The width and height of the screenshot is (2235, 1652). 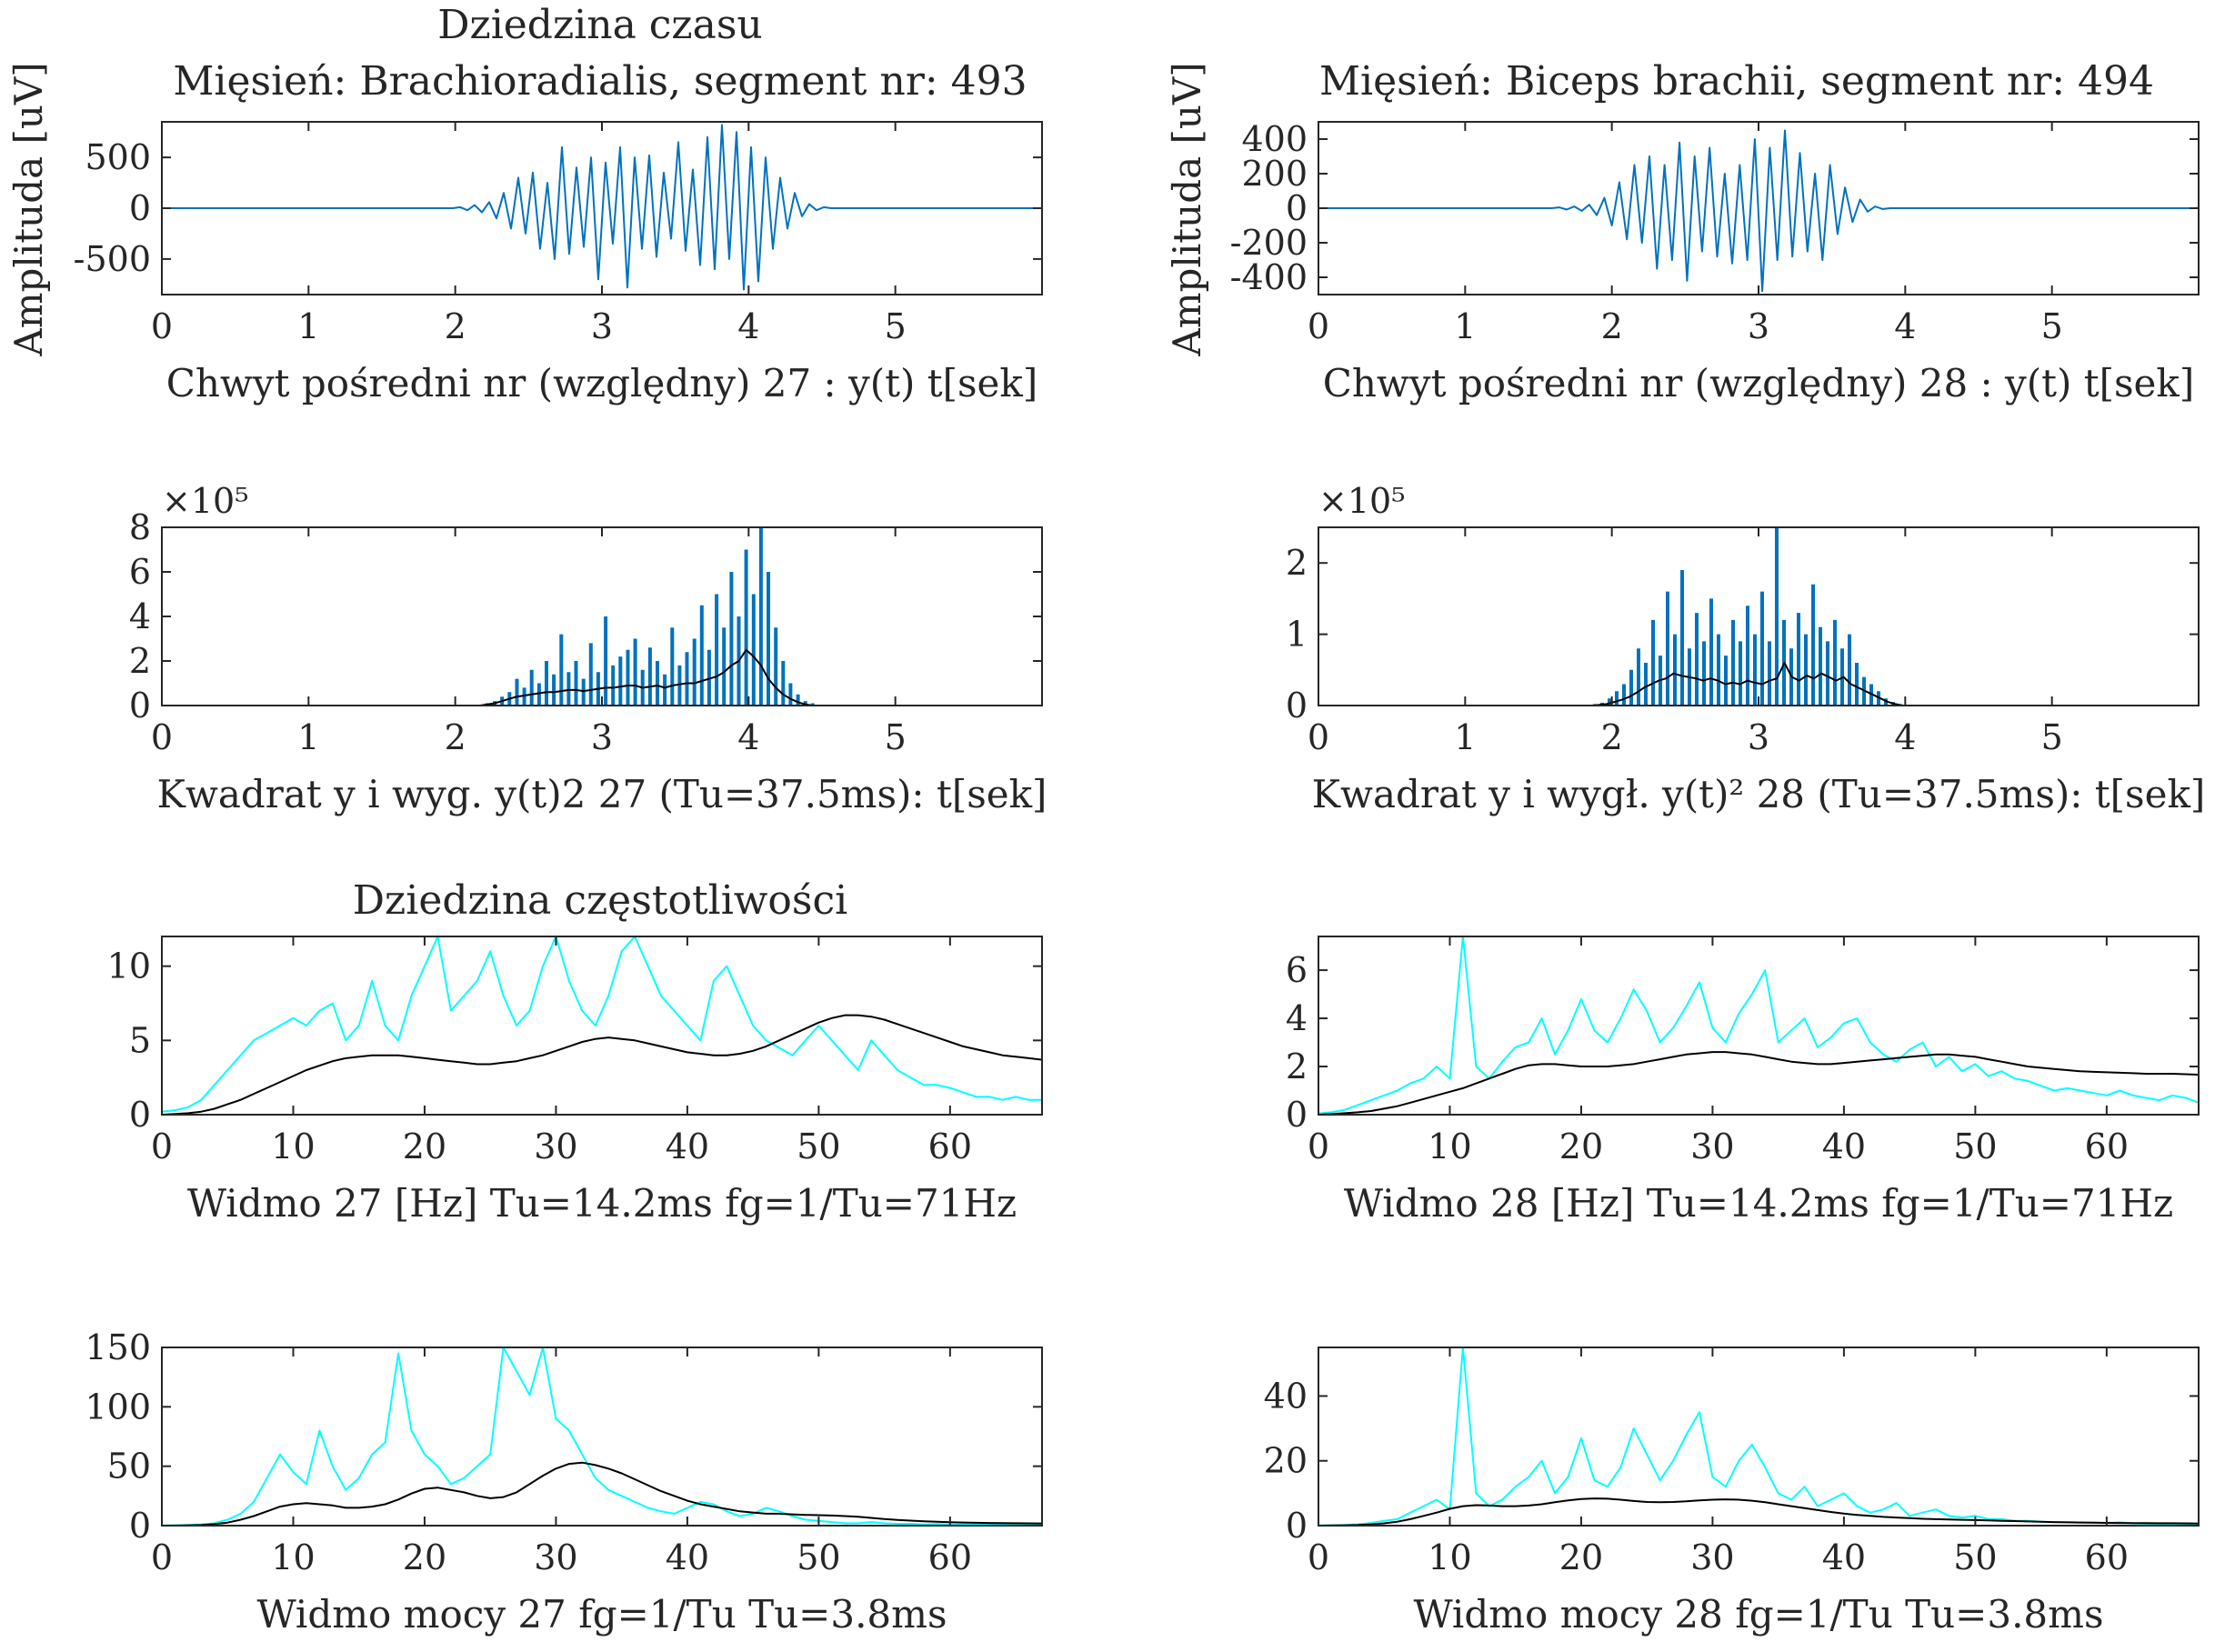 I want to click on y-tick-label: 8, so click(x=140, y=527).